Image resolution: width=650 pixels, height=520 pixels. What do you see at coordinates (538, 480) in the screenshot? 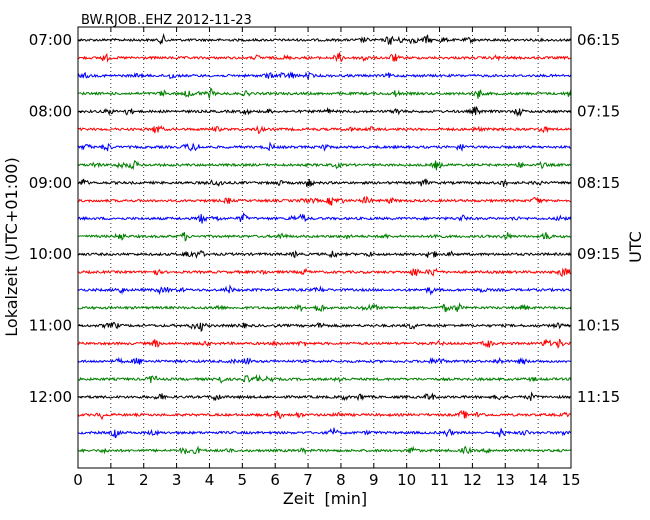
I see `x-tick-label: 14` at bounding box center [538, 480].